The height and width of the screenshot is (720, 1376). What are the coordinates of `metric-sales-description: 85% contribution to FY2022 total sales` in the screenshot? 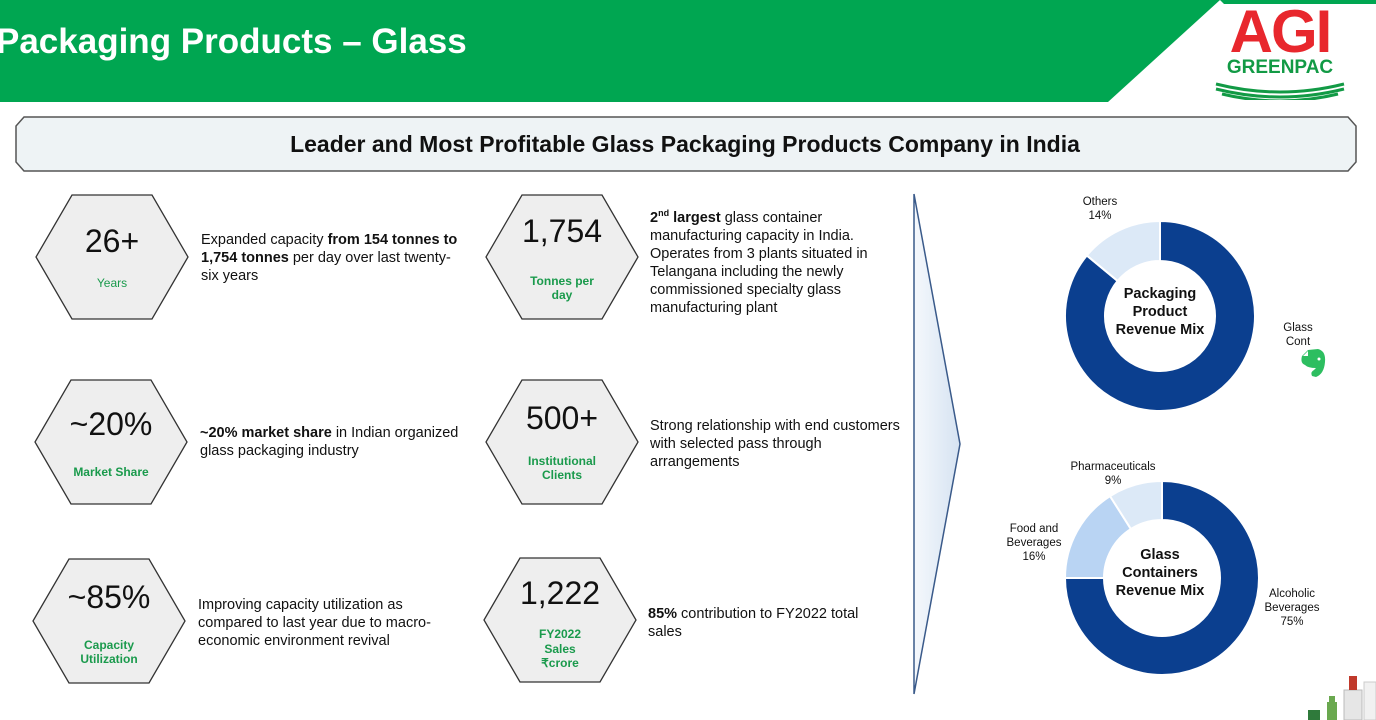 It's located at (753, 623).